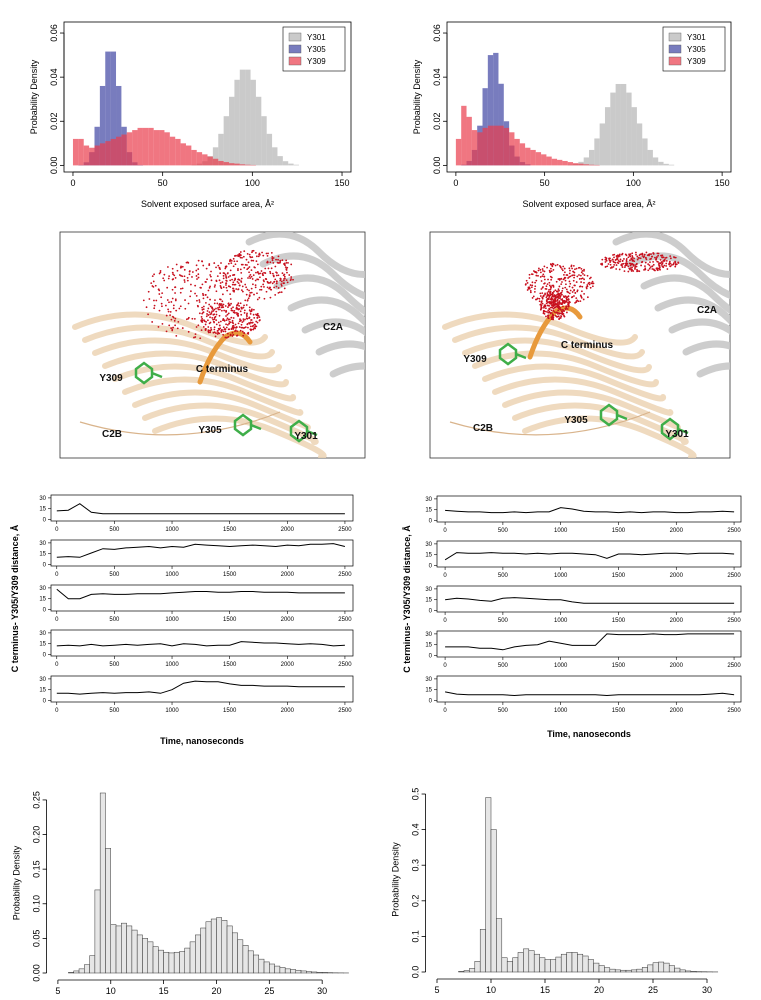 This screenshot has height=1000, width=761. What do you see at coordinates (677, 531) in the screenshot?
I see `x-tick-label: 2000` at bounding box center [677, 531].